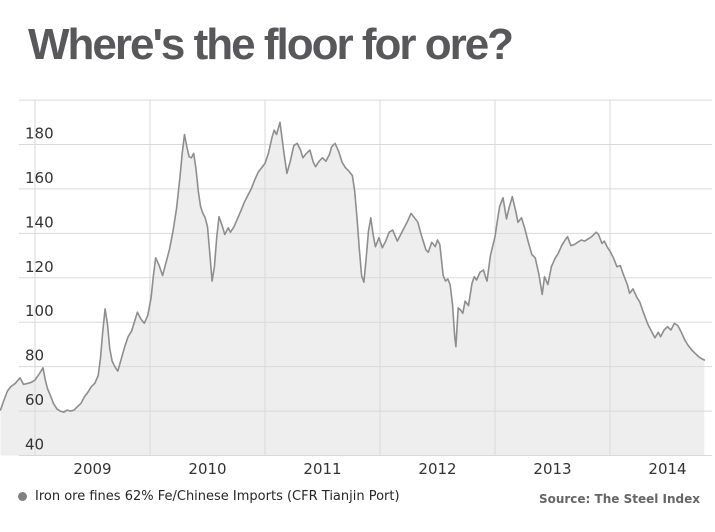 This screenshot has height=532, width=715. I want to click on y-axis-label: 60, so click(34, 400).